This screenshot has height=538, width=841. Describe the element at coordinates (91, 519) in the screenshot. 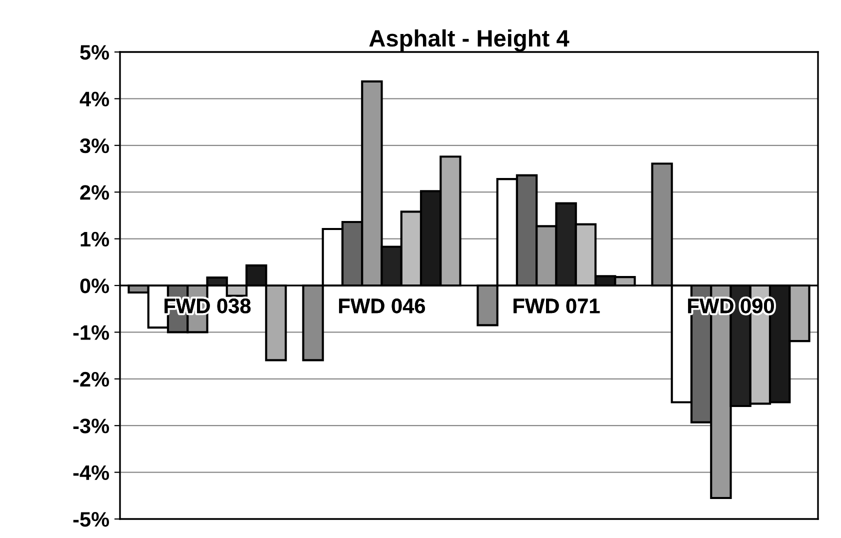

I see `y-tick-label: -5%` at that location.